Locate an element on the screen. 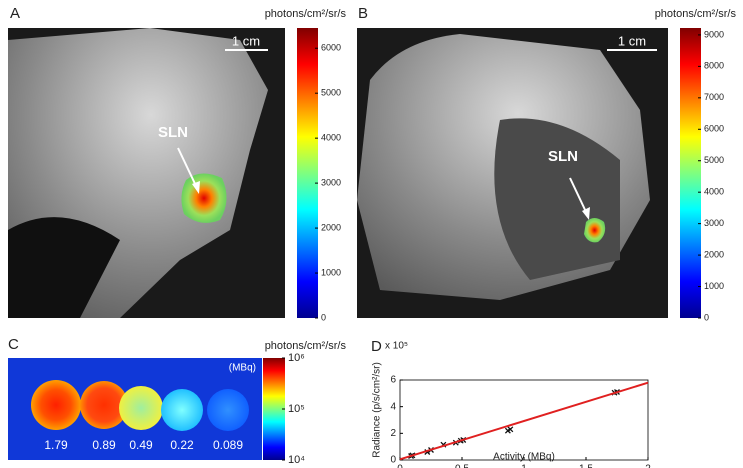  image-c is located at coordinates (135, 409).